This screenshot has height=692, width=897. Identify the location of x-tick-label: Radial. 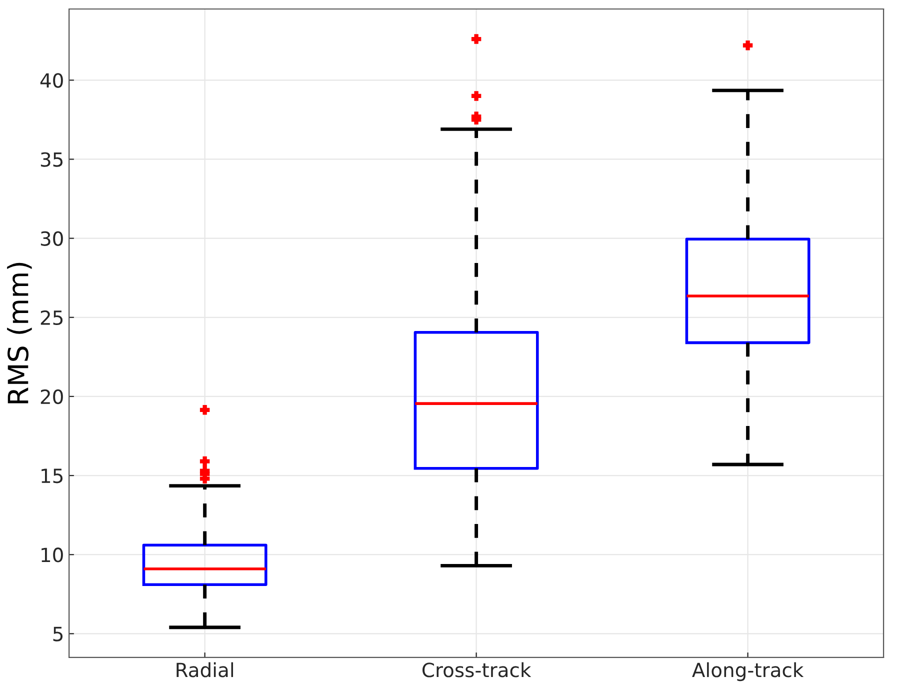
(205, 670).